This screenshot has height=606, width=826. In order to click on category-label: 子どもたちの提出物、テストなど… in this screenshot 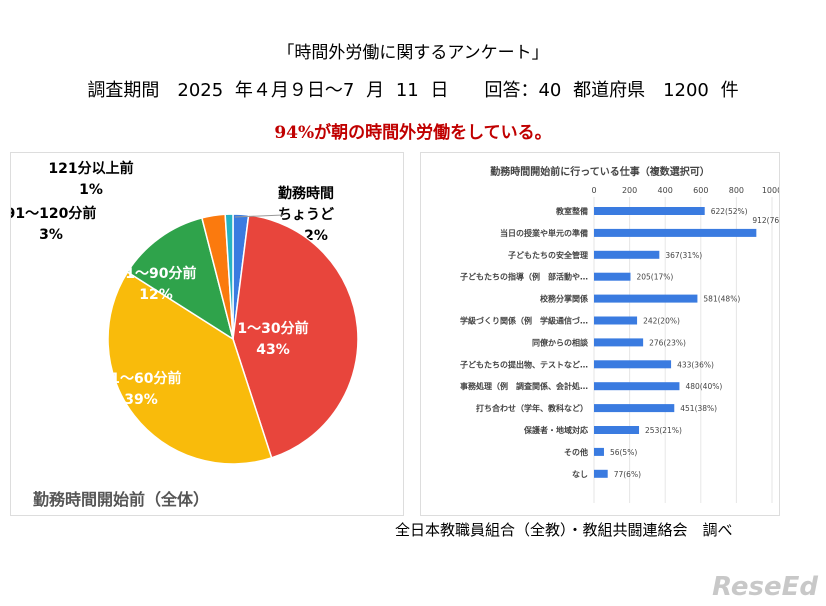, I will do `click(524, 364)`.